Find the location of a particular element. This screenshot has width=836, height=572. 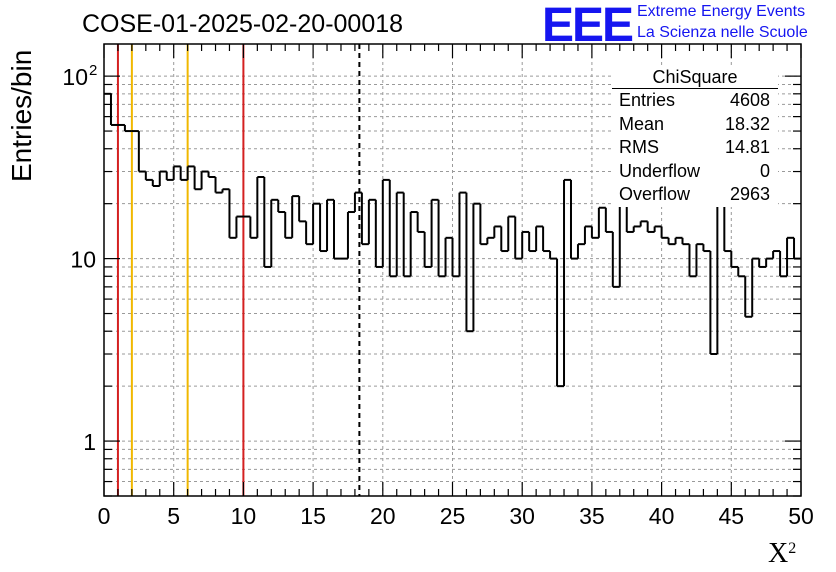

stats-label: Mean is located at coordinates (642, 123).